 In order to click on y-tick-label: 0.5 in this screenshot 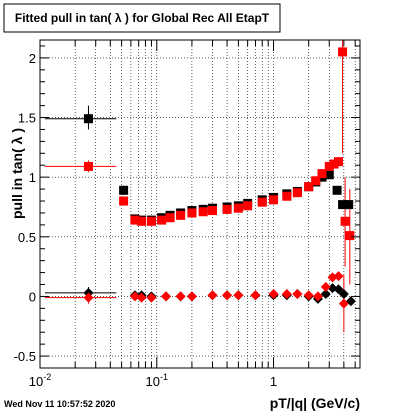, I will do `click(27, 237)`.